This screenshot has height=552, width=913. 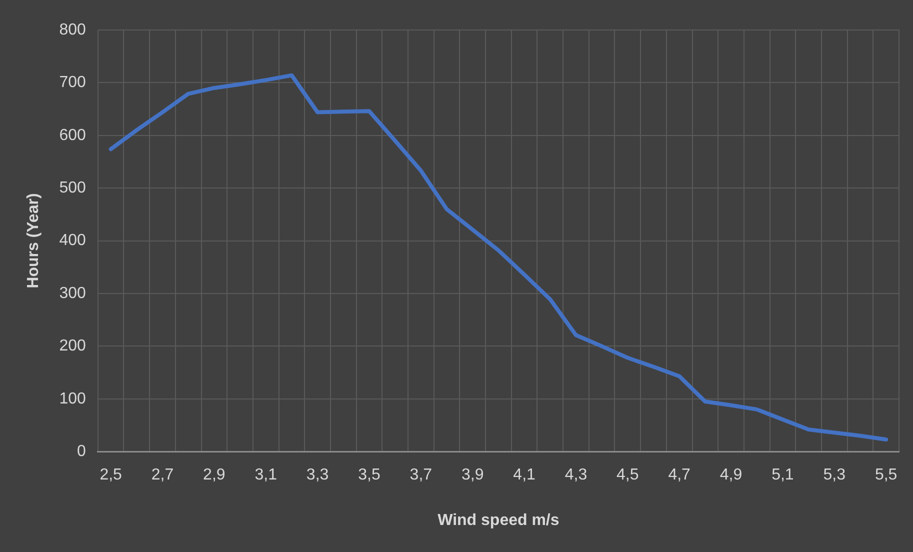 I want to click on y-axis-title: Hours (Year), so click(x=33, y=240).